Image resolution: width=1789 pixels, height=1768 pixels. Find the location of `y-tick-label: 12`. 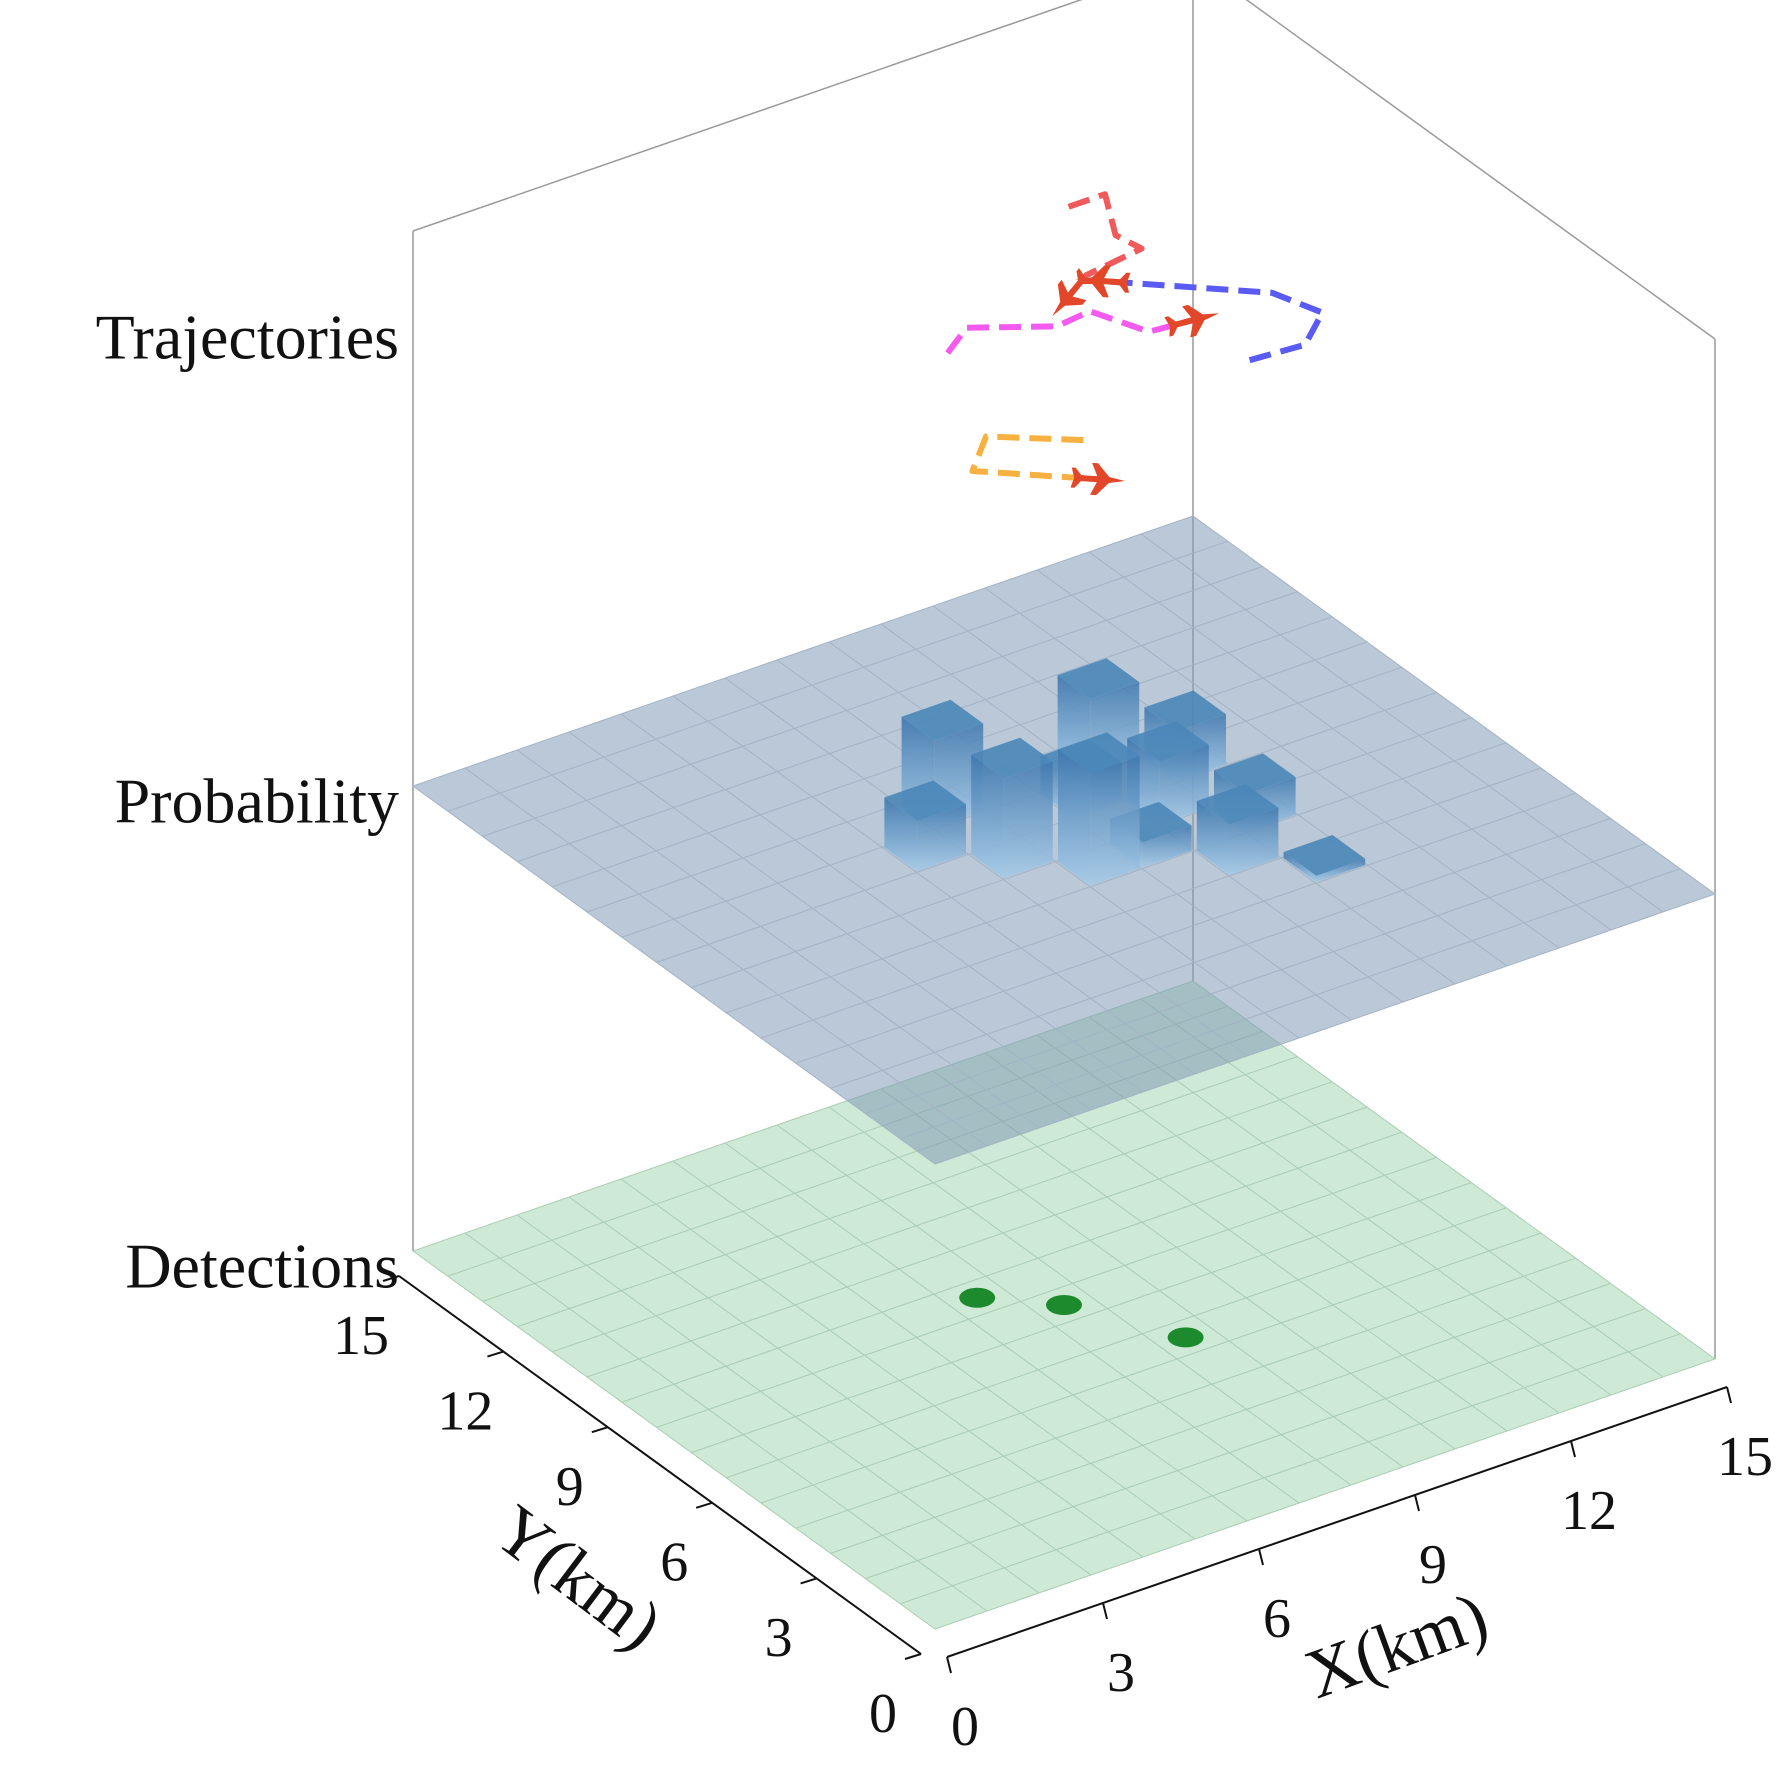

y-tick-label: 12 is located at coordinates (465, 1411).